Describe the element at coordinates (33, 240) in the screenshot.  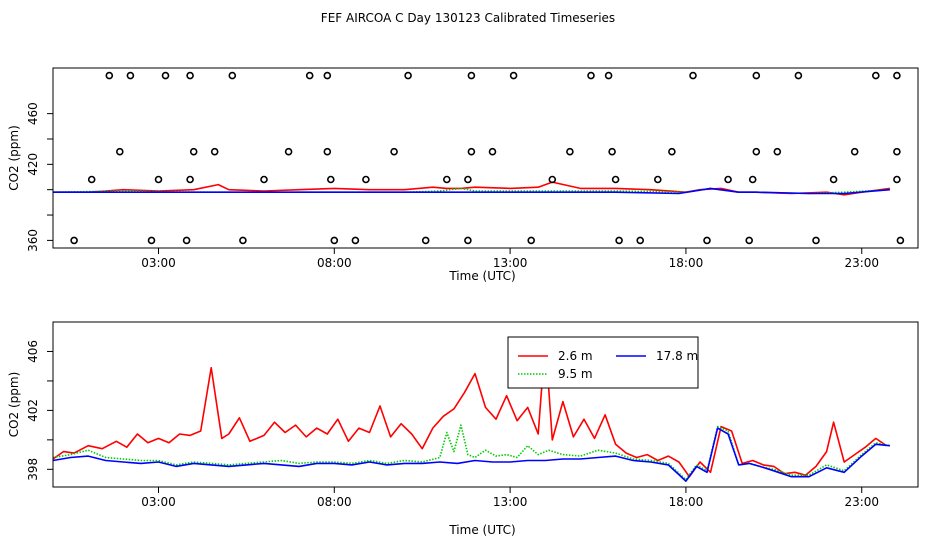
I see `y-tick-label: 360` at that location.